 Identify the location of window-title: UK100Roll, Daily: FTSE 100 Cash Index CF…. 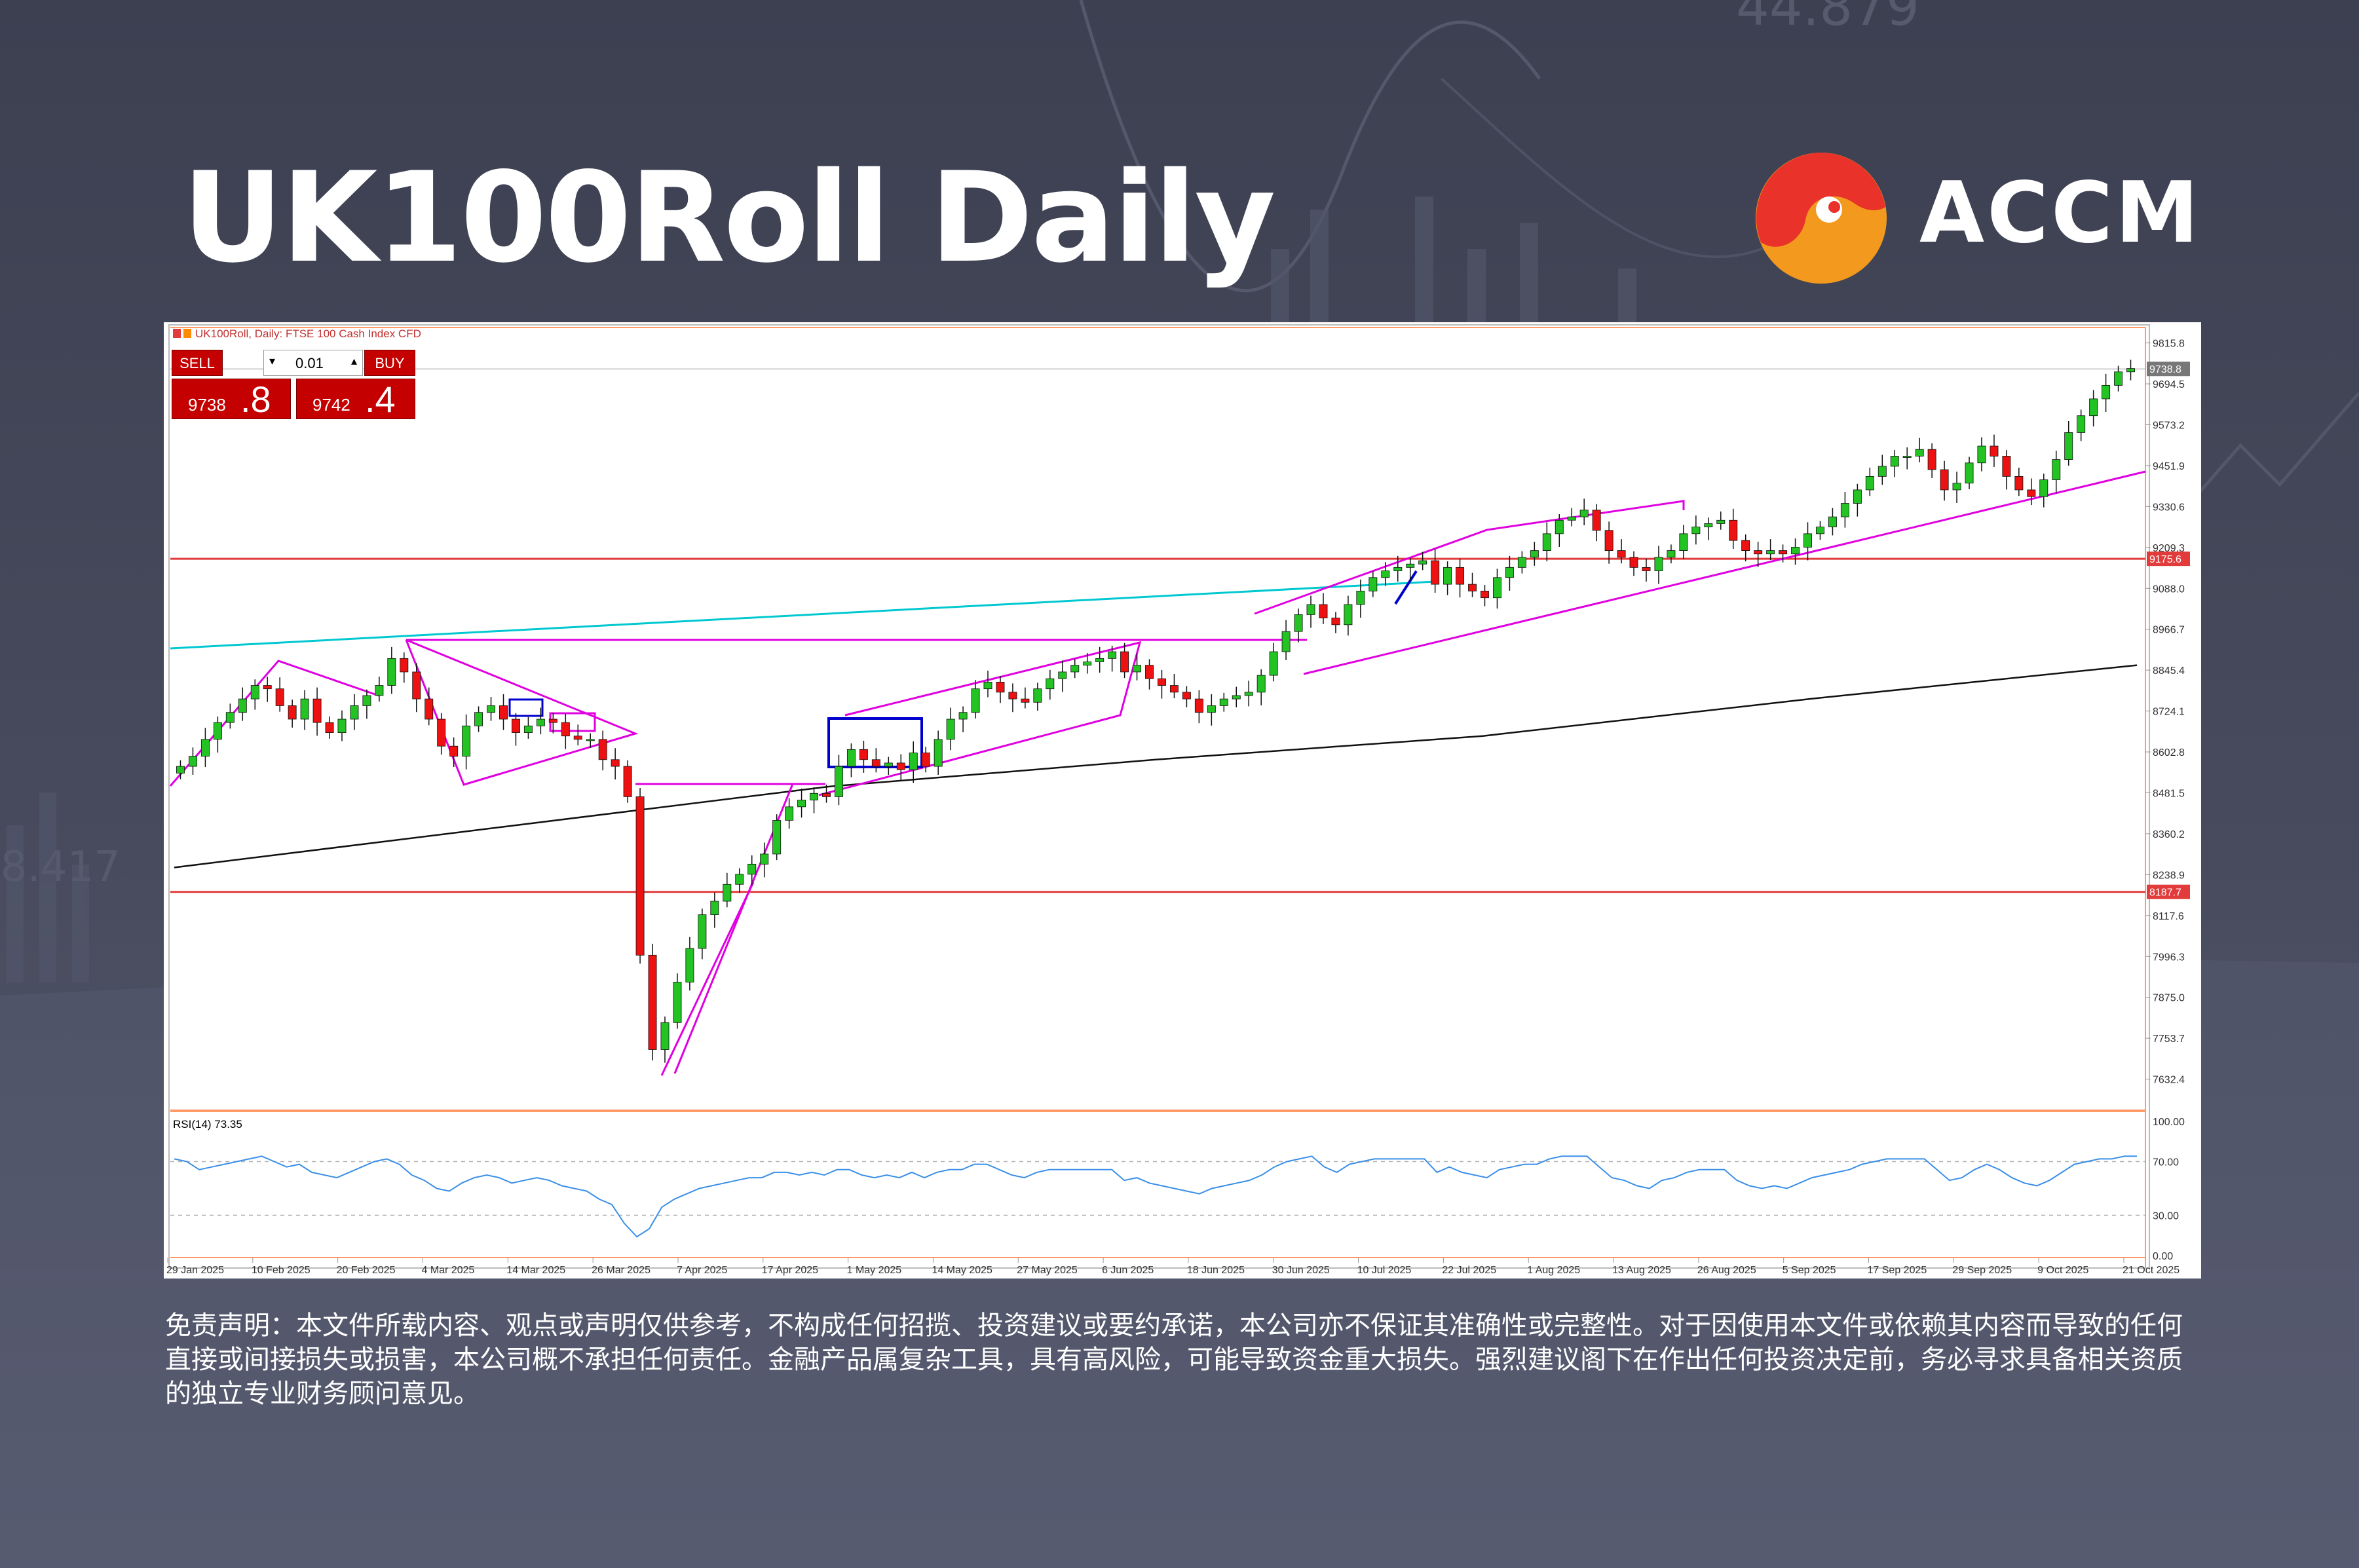
(308, 333).